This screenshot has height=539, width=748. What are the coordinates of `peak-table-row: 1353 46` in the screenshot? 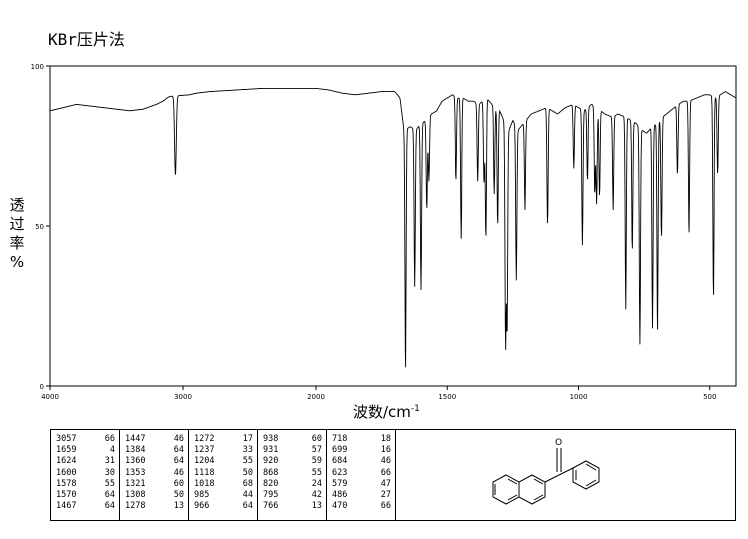 It's located at (154, 473).